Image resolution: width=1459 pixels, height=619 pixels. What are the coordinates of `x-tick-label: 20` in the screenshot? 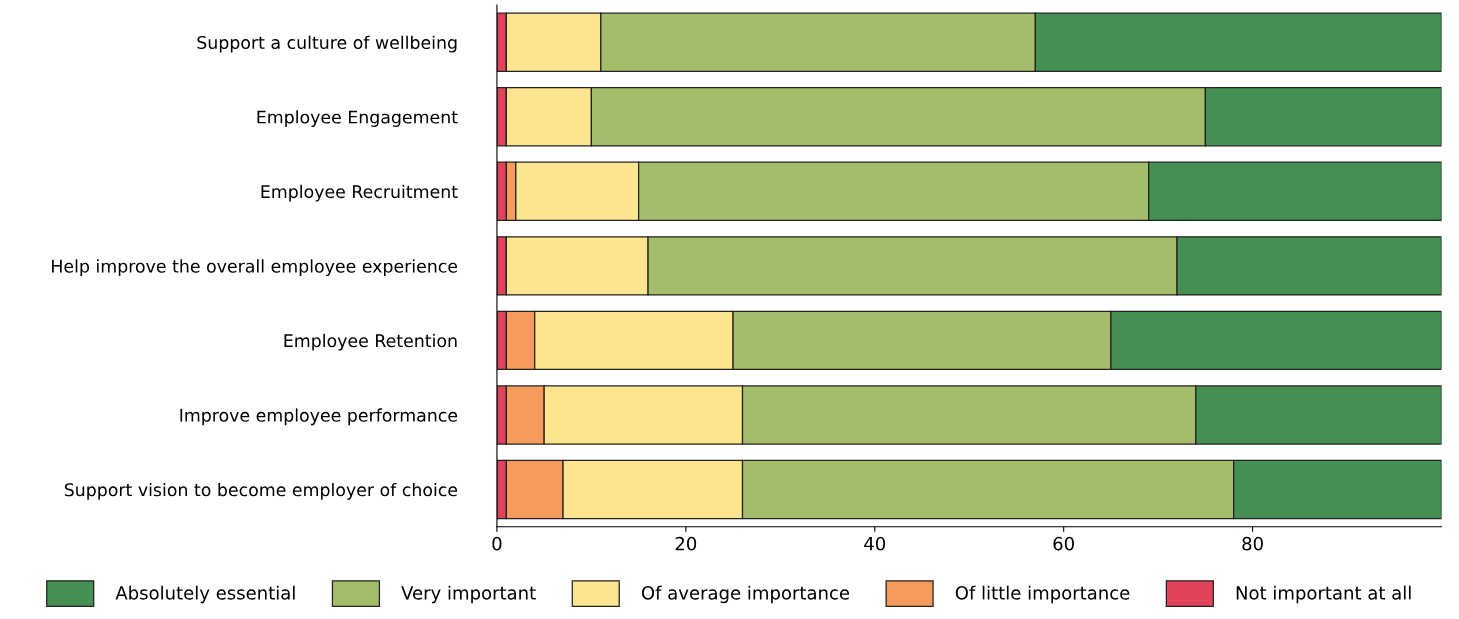 It's located at (686, 543).